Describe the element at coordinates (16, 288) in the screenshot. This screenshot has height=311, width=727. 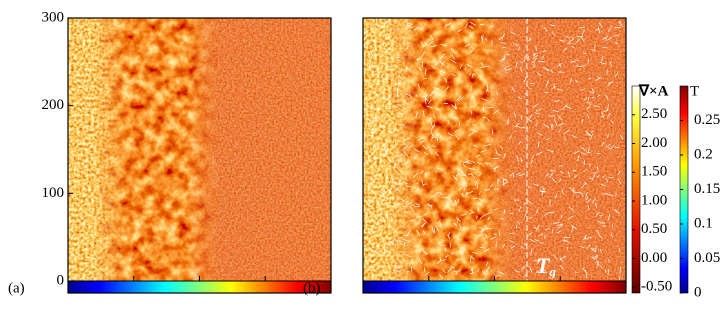
I see `panel-label: (a)` at that location.